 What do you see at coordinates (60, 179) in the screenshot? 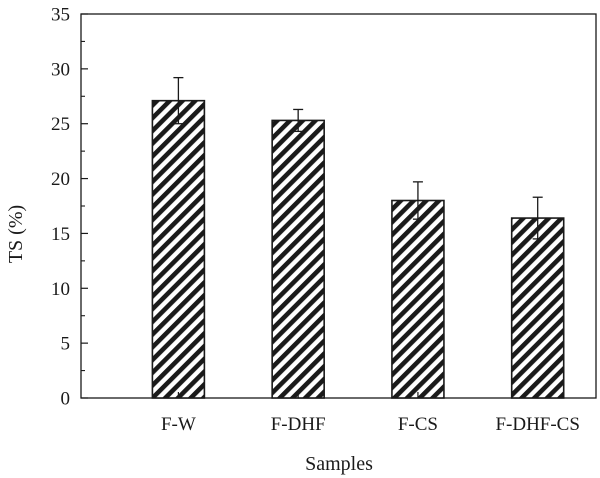
I see `y-tick-label: 20` at bounding box center [60, 179].